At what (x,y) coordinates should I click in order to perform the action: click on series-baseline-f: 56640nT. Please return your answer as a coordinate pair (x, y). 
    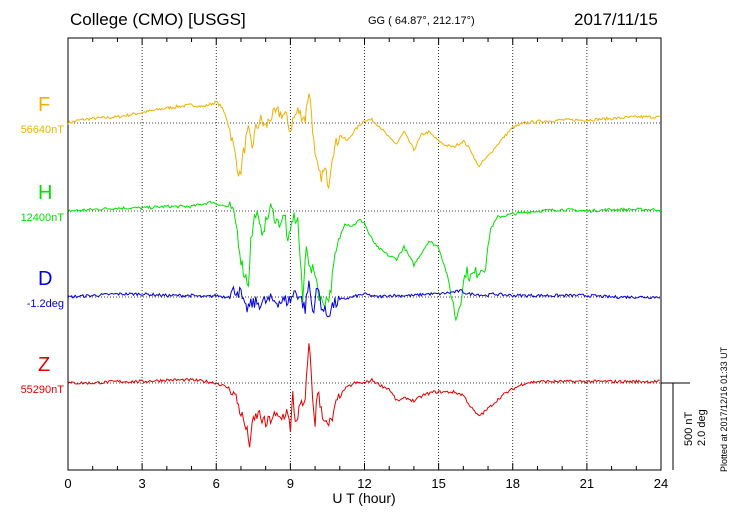
    Looking at the image, I should click on (42, 130).